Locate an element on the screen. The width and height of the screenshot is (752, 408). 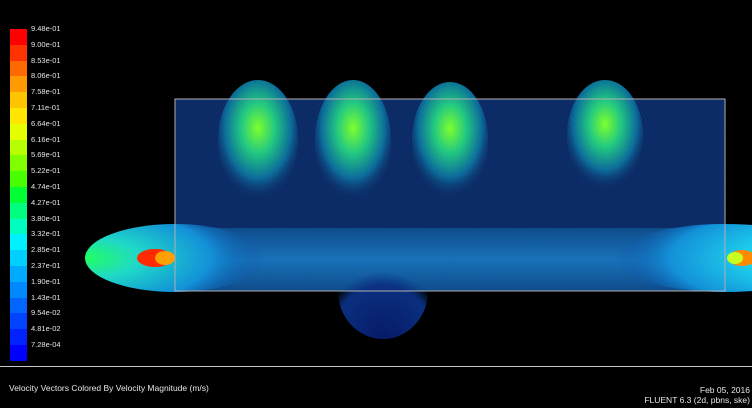
legend-label: 6.64e-01 is located at coordinates (46, 123).